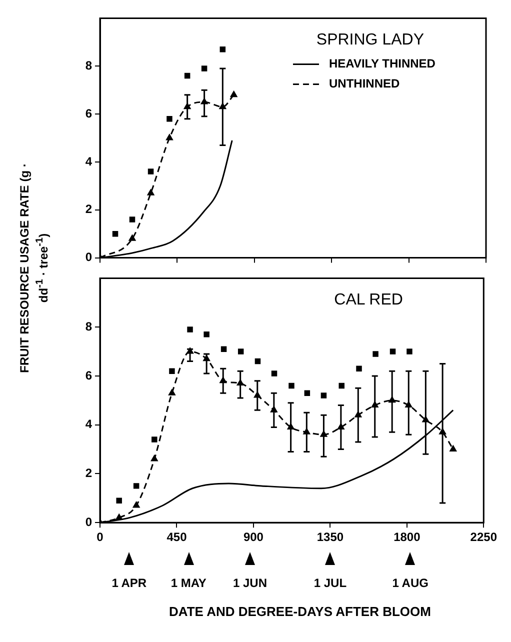 The height and width of the screenshot is (642, 511). Describe the element at coordinates (410, 583) in the screenshot. I see `text: 1 AUG` at that location.